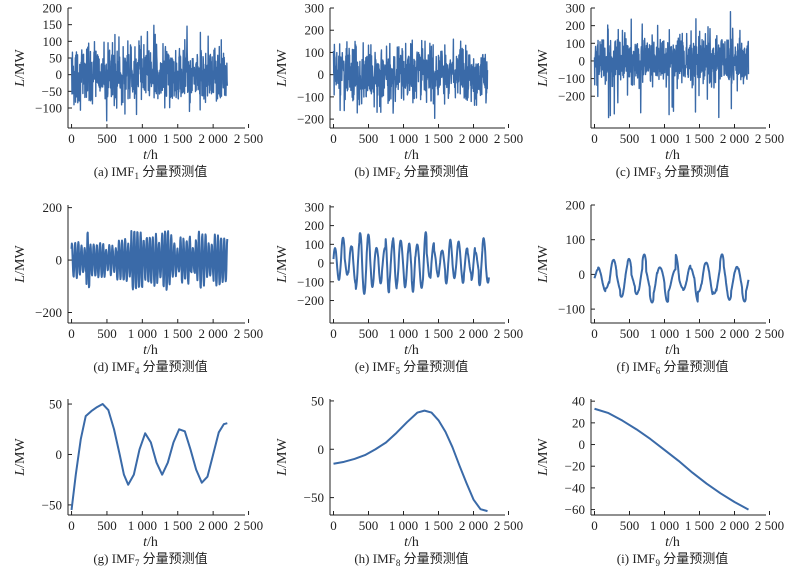 The image size is (800, 572). Describe the element at coordinates (575, 509) in the screenshot. I see `y-tick-label: −60` at that location.